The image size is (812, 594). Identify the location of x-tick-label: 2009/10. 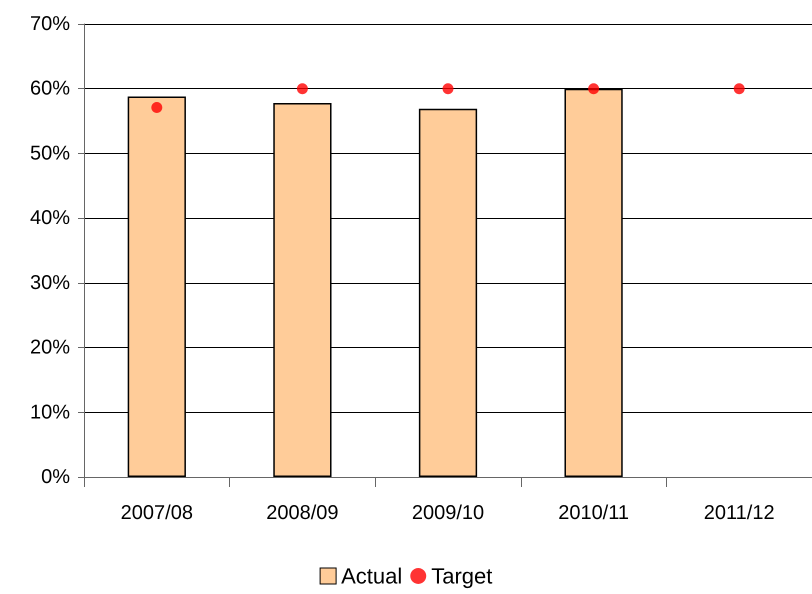
(448, 513).